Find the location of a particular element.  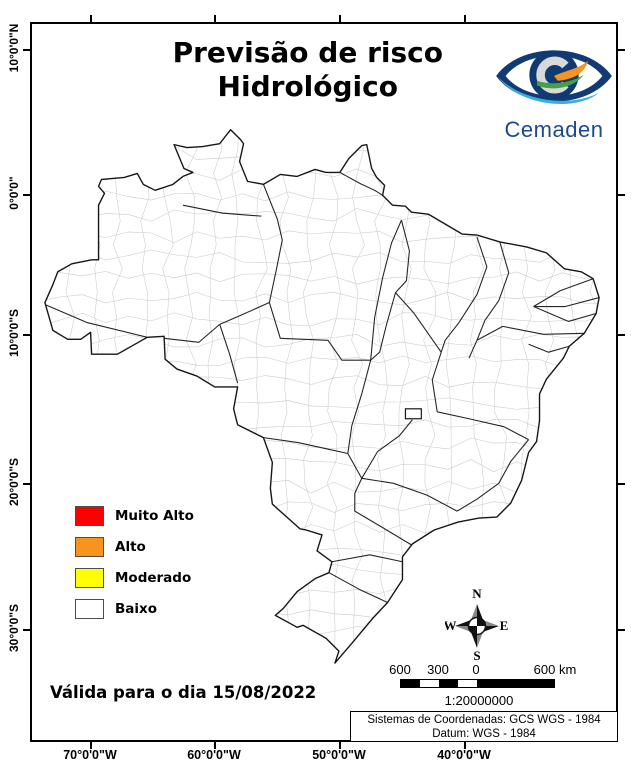

legend-item-alto: Alto is located at coordinates (134, 546).